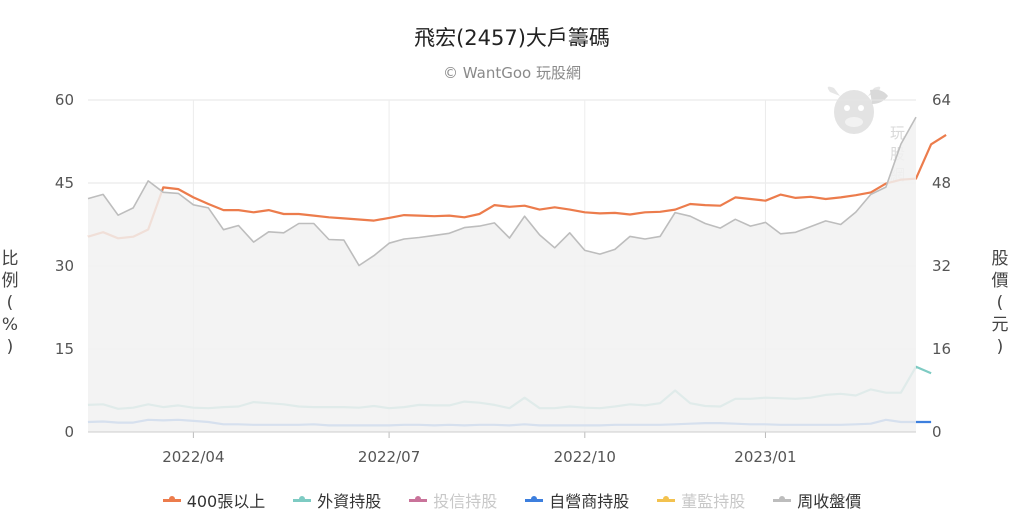 The width and height of the screenshot is (1024, 530). I want to click on legend-label: 投信持股, so click(465, 501).